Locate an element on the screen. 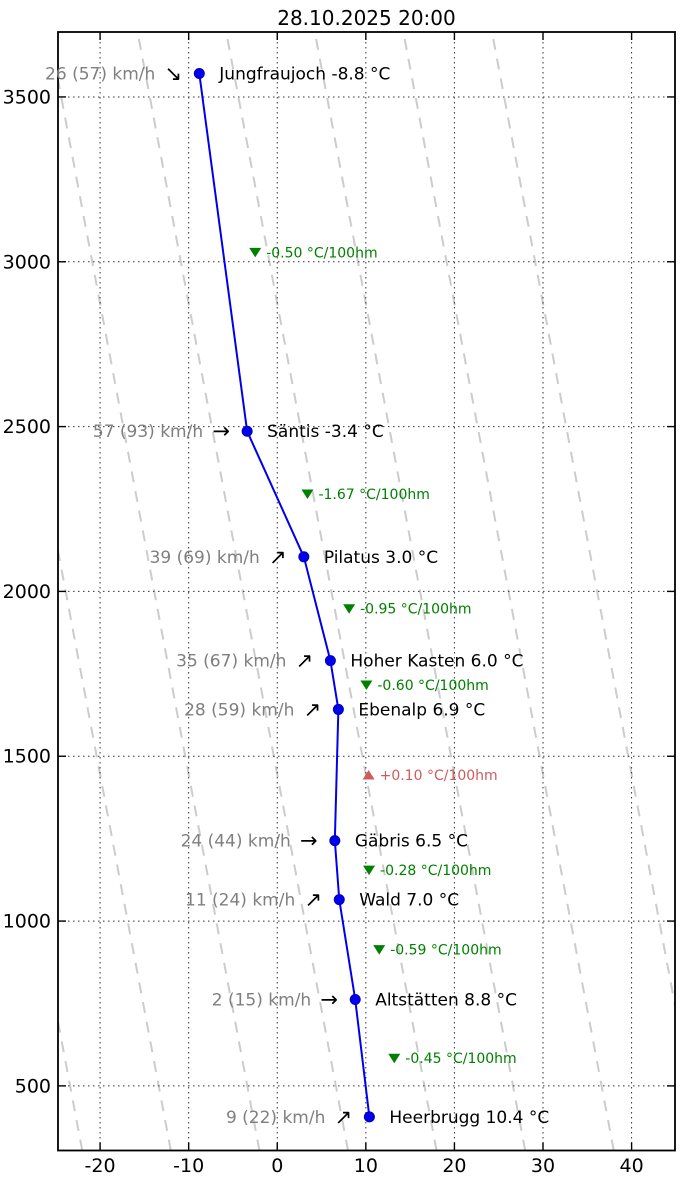  wind-speed-label: 24 (44) km/h is located at coordinates (236, 842).